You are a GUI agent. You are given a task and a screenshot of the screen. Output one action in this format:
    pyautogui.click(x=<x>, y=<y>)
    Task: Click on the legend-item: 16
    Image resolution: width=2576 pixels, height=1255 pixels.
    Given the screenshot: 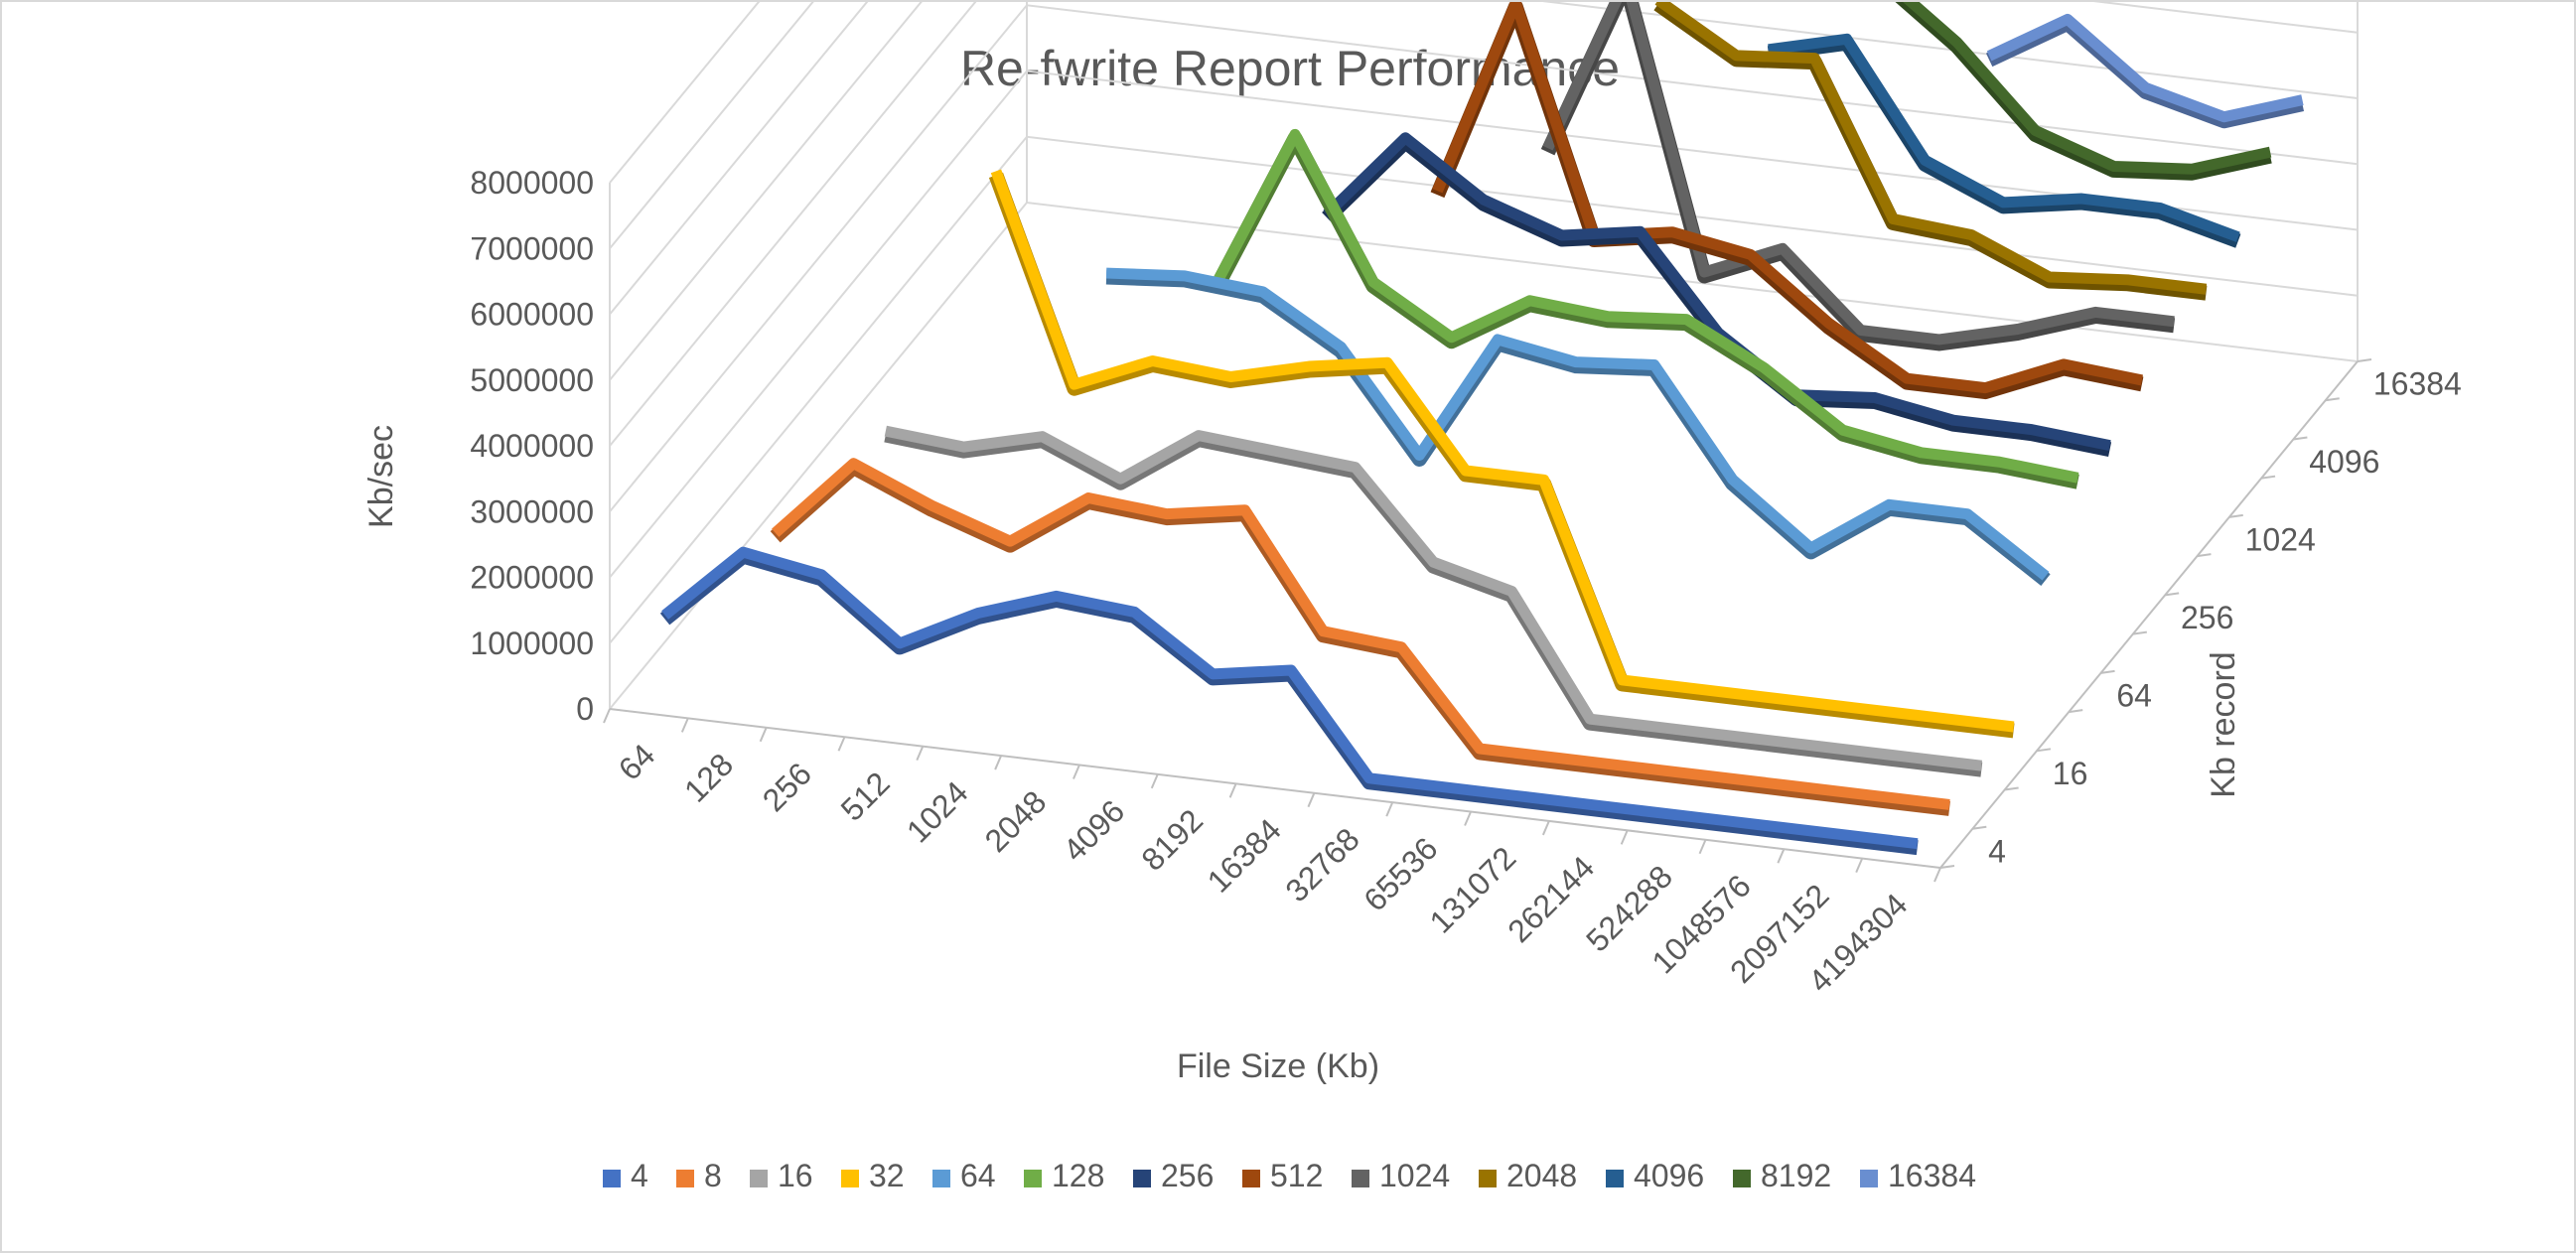 What is the action you would take?
    pyautogui.click(x=782, y=1176)
    